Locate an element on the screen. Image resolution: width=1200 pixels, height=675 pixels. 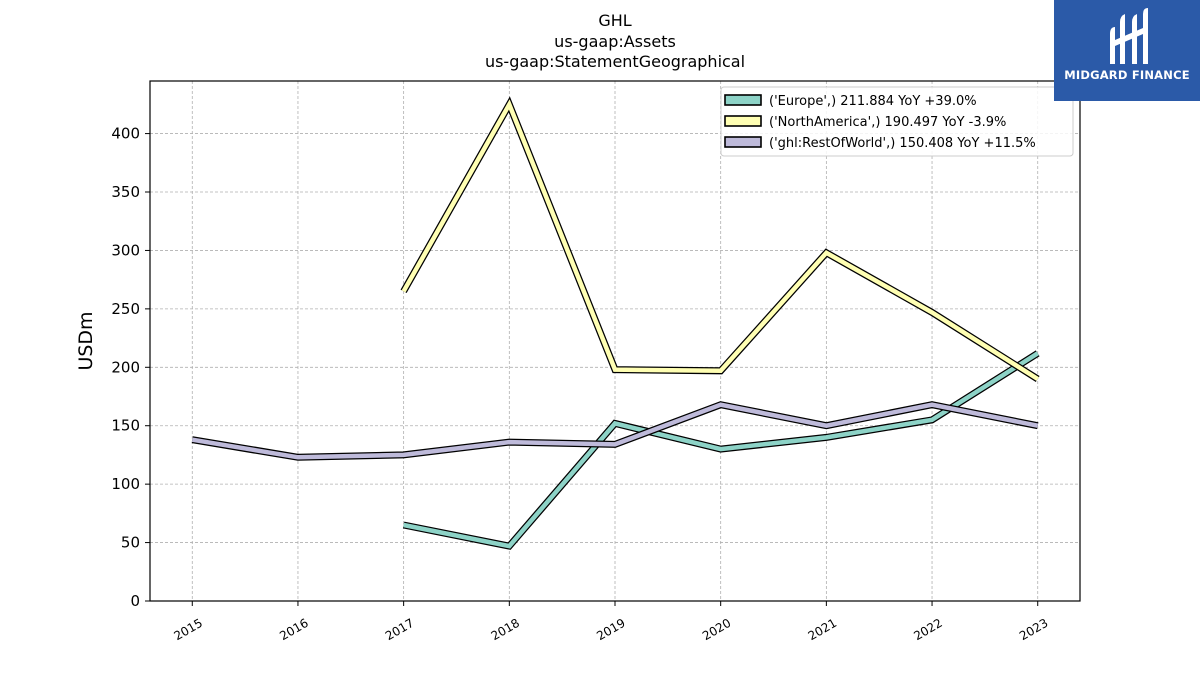
midgard-logo-icon is located at coordinates (1129, 36).